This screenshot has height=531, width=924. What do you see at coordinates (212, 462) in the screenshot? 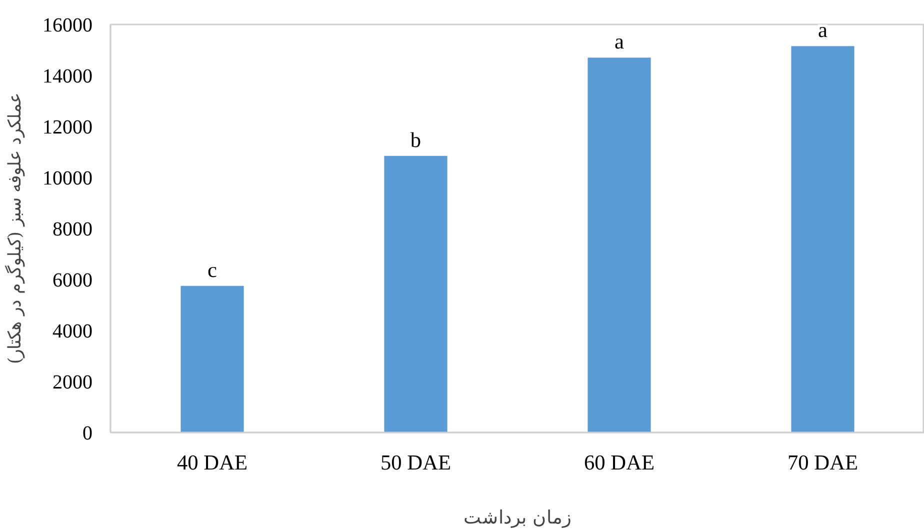
I see `x-tick-label: 40 DAE` at bounding box center [212, 462].